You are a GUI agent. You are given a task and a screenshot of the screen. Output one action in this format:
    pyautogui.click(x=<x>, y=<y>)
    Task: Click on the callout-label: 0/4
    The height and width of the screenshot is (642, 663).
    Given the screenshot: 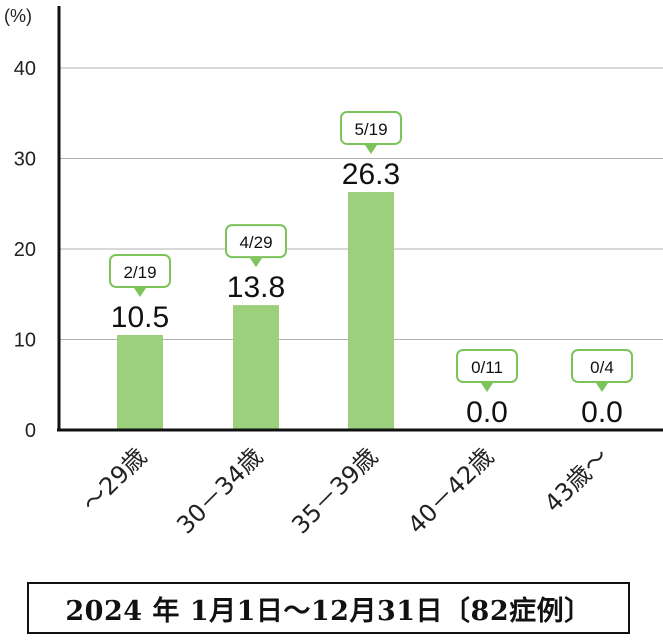 What is the action you would take?
    pyautogui.click(x=602, y=367)
    